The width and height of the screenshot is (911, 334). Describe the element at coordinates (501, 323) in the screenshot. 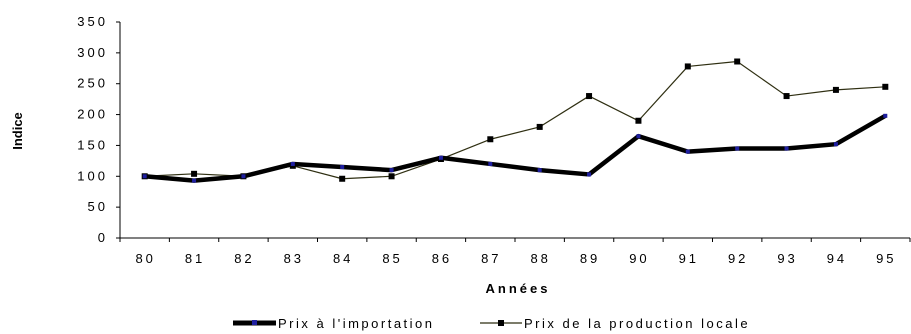

I see `legend-marker-local` at that location.